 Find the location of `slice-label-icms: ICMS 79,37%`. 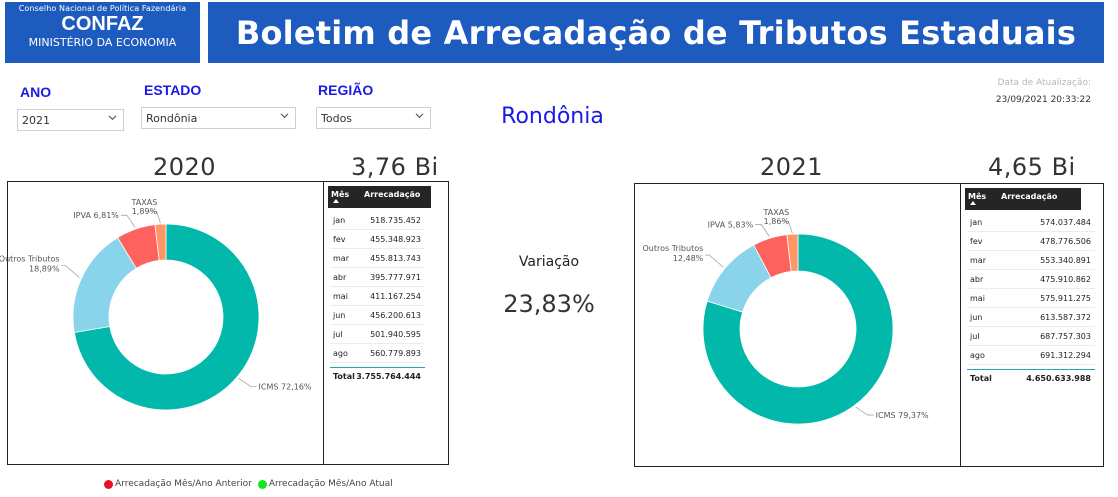

slice-label-icms: ICMS 79,37% is located at coordinates (902, 415).